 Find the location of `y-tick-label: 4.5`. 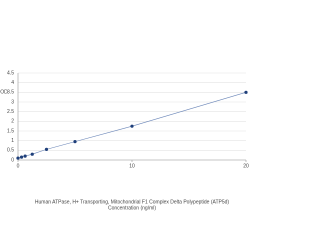

y-tick-label: 4.5 is located at coordinates (10, 73).